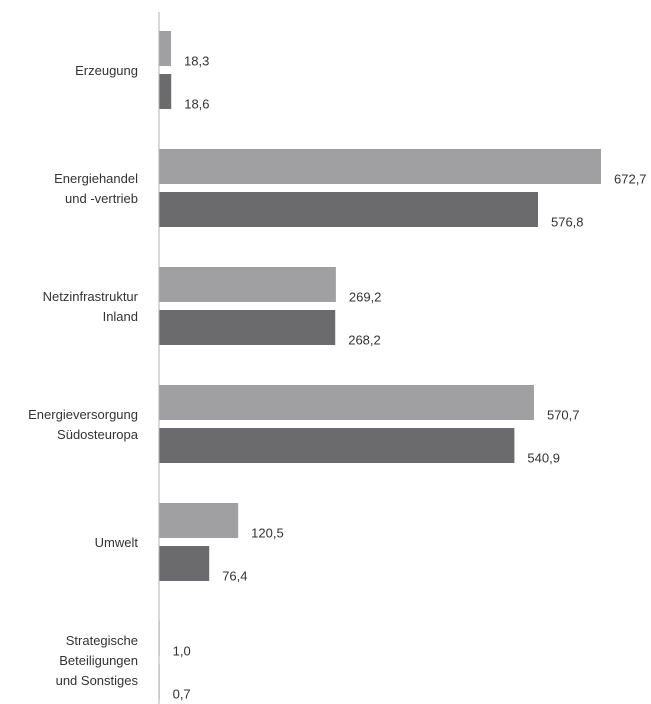  What do you see at coordinates (630, 179) in the screenshot?
I see `value-label: 672,7` at bounding box center [630, 179].